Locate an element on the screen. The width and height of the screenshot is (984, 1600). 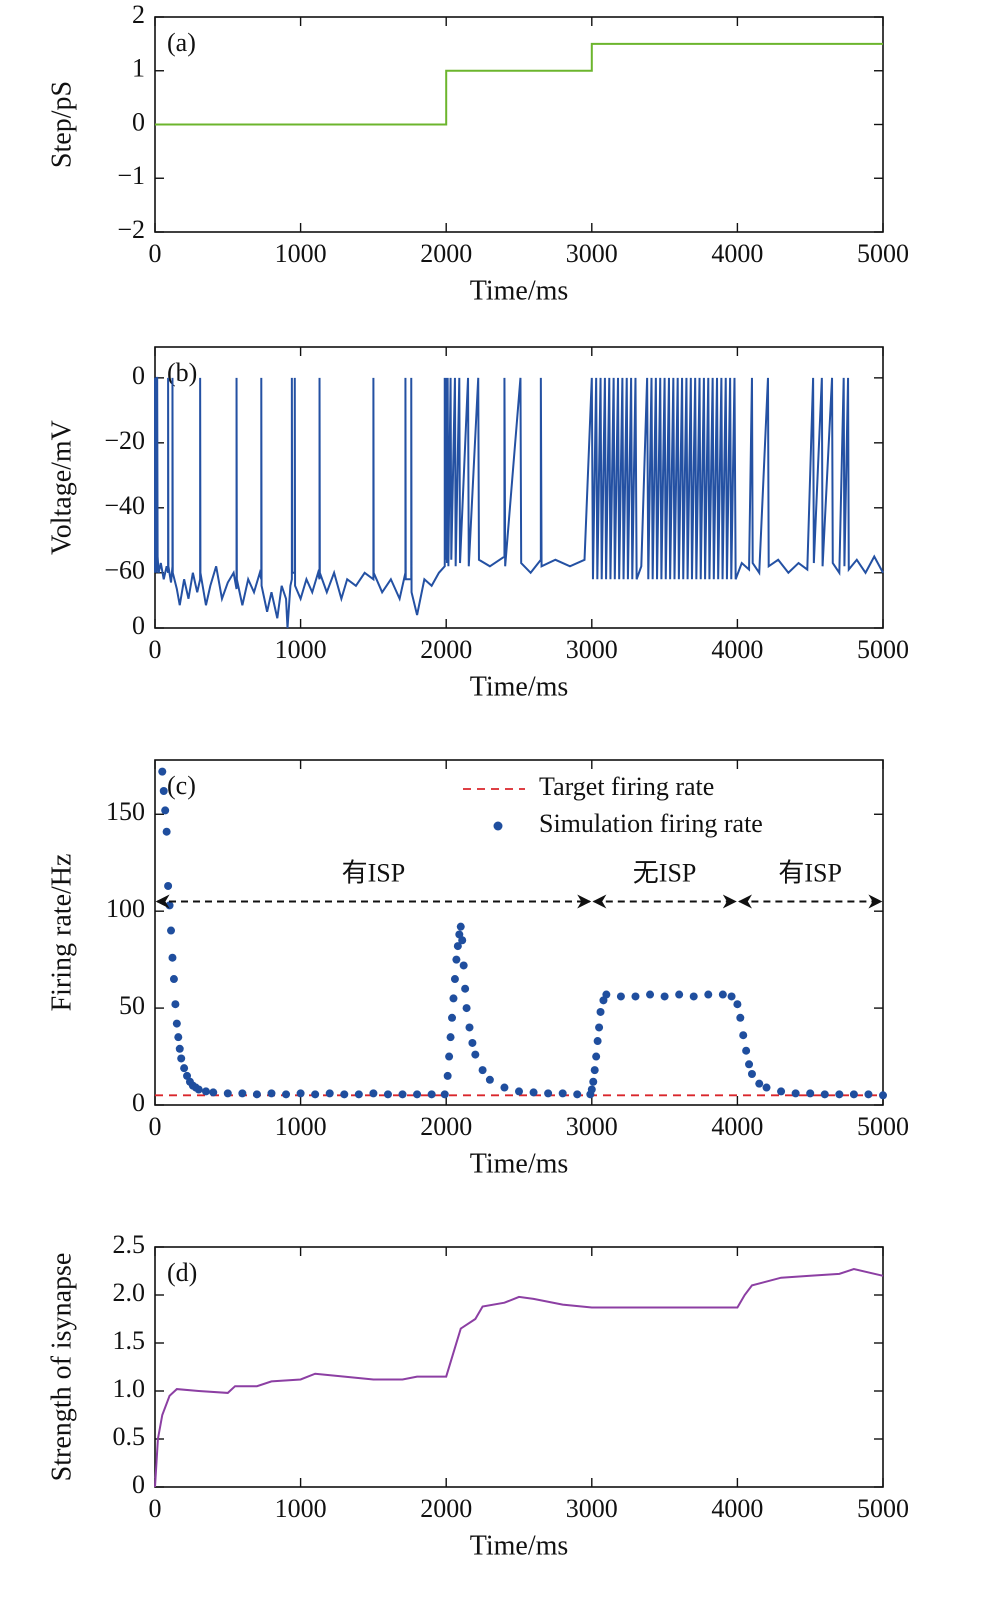
y-tick-label: −1 is located at coordinates (131, 175).